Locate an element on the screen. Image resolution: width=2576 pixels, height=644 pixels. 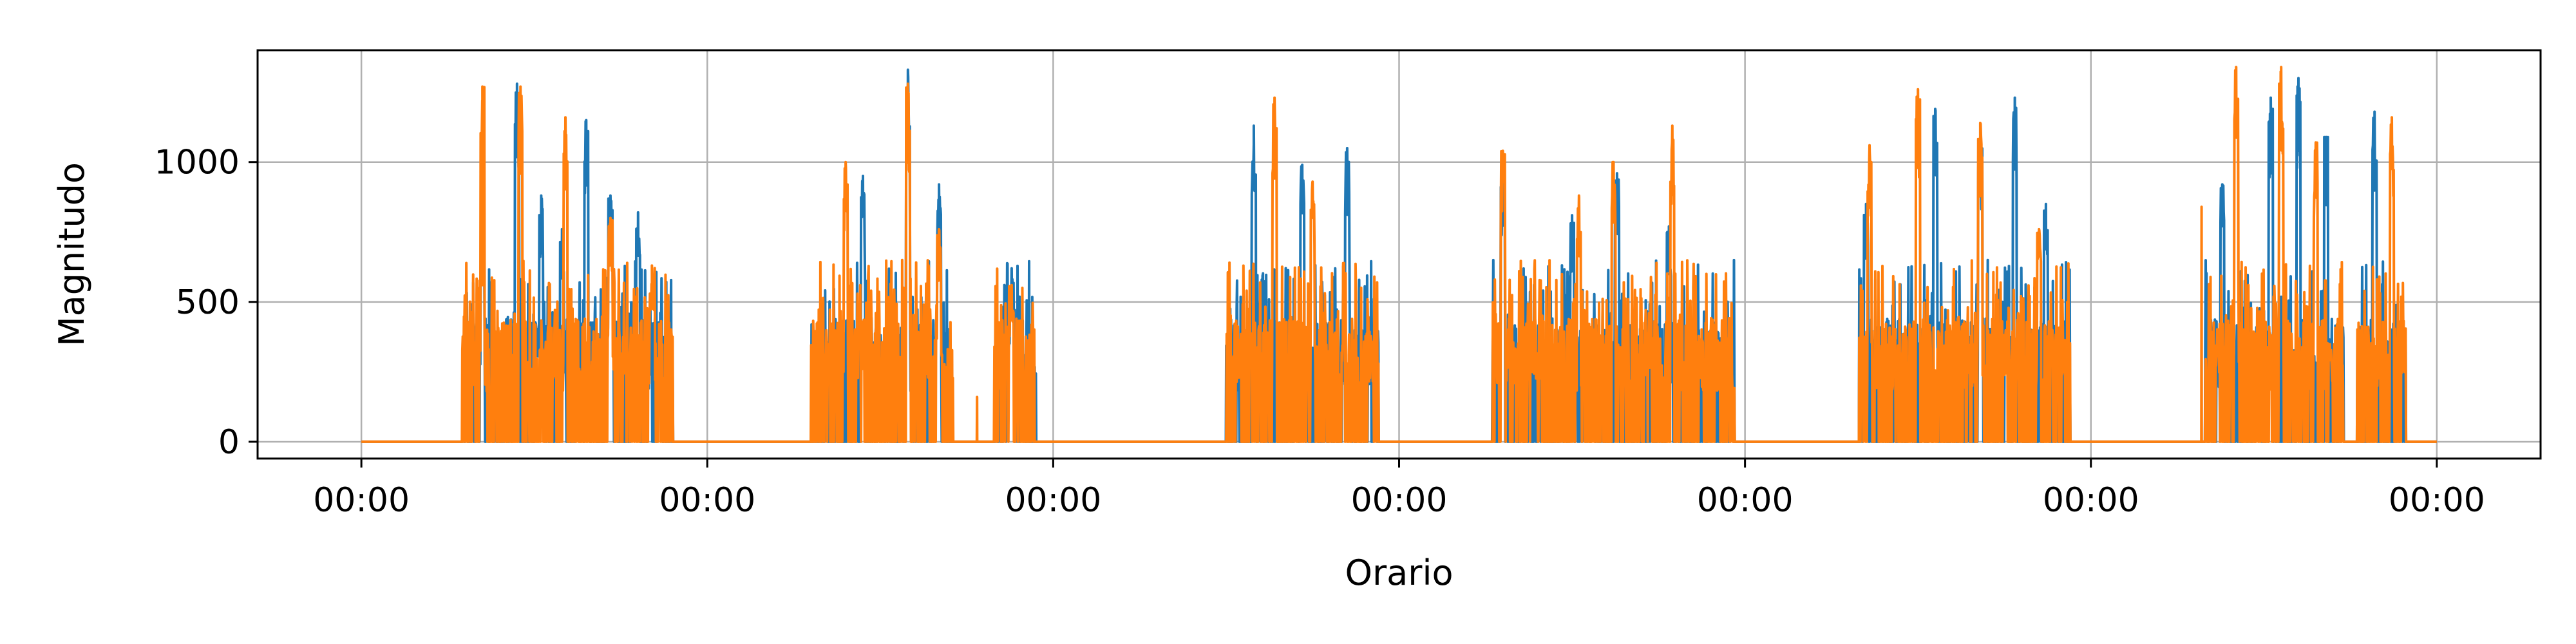
y-tick-label: 500 is located at coordinates (208, 302).